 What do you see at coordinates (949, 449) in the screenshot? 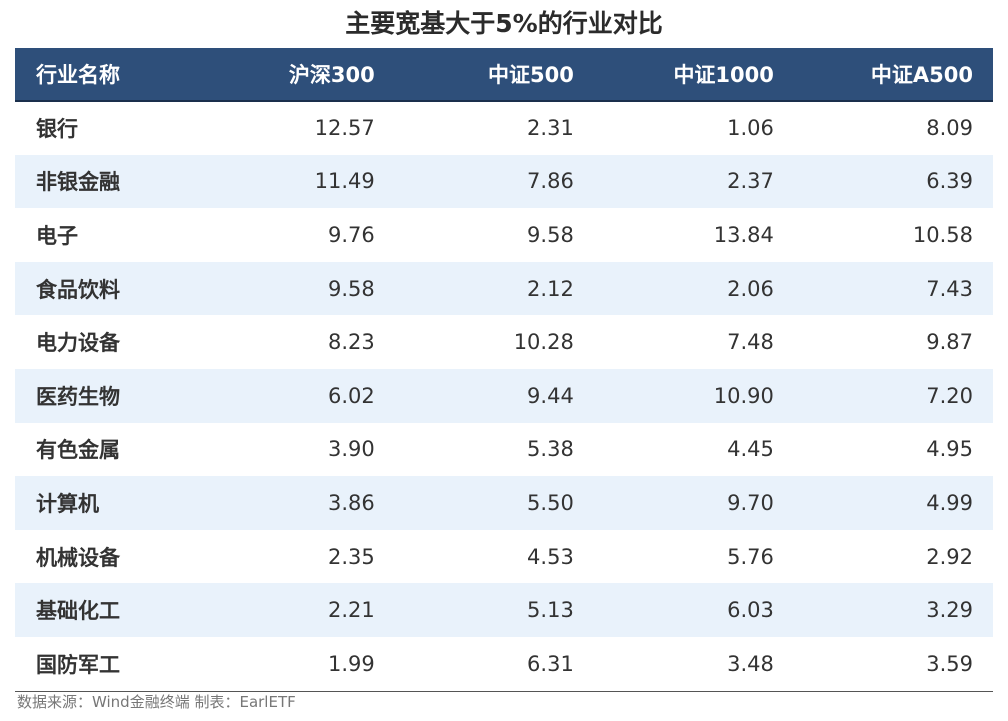
I see `zza500-cell: 4.95` at bounding box center [949, 449].